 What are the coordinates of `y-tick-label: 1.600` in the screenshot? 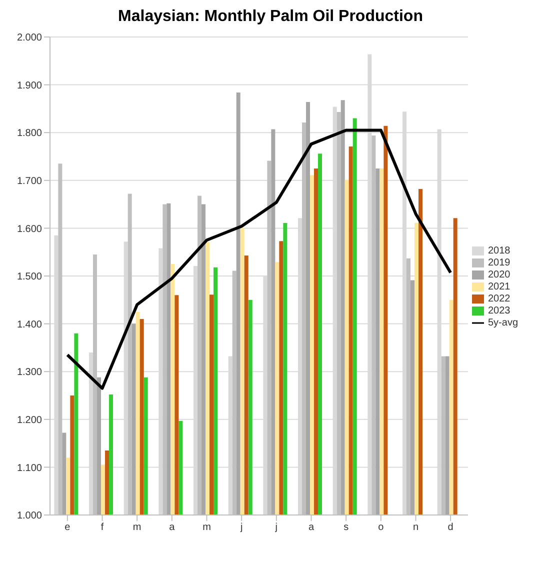 It's located at (29, 229).